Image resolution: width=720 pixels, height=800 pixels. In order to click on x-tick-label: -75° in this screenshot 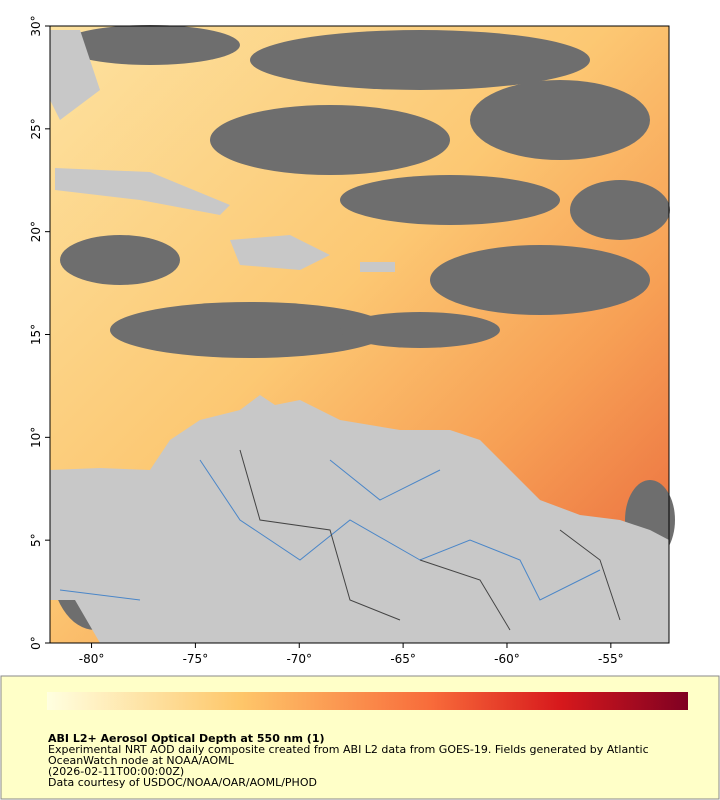, I will do `click(196, 659)`.